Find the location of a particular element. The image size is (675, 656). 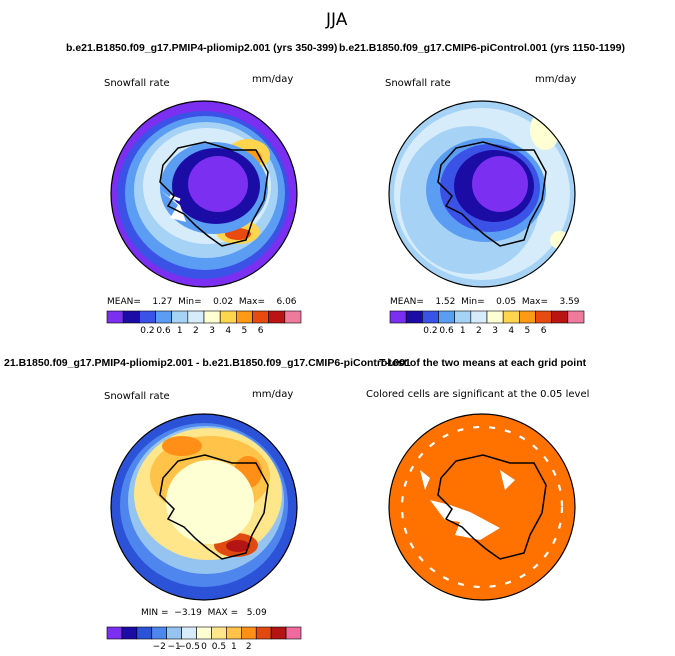

case2-colorbar-tick-label: 1 is located at coordinates (463, 331).